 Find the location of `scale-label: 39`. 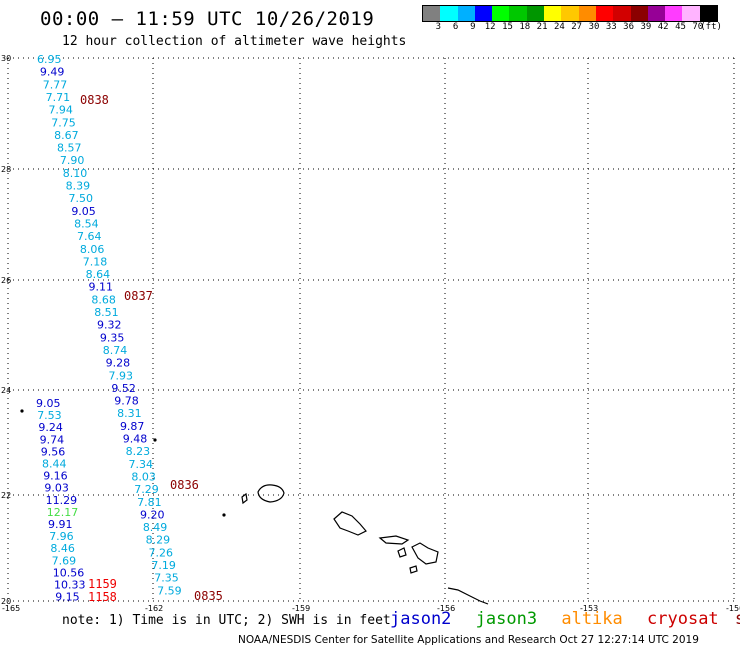

scale-label: 39 is located at coordinates (646, 27).